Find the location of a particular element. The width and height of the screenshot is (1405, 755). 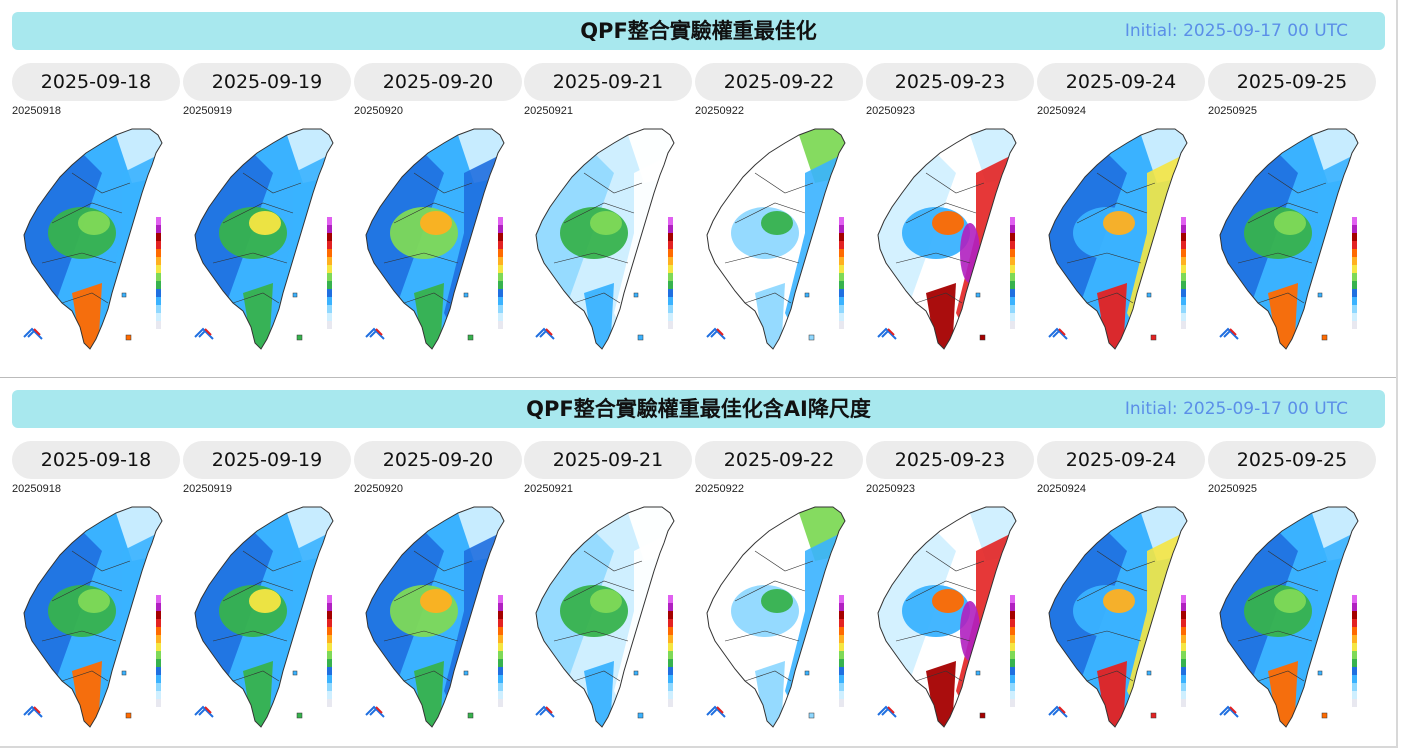

section-banner: QPF整合實驗權重最佳化 Initial: 2025-09-17 00 UTC is located at coordinates (698, 31).